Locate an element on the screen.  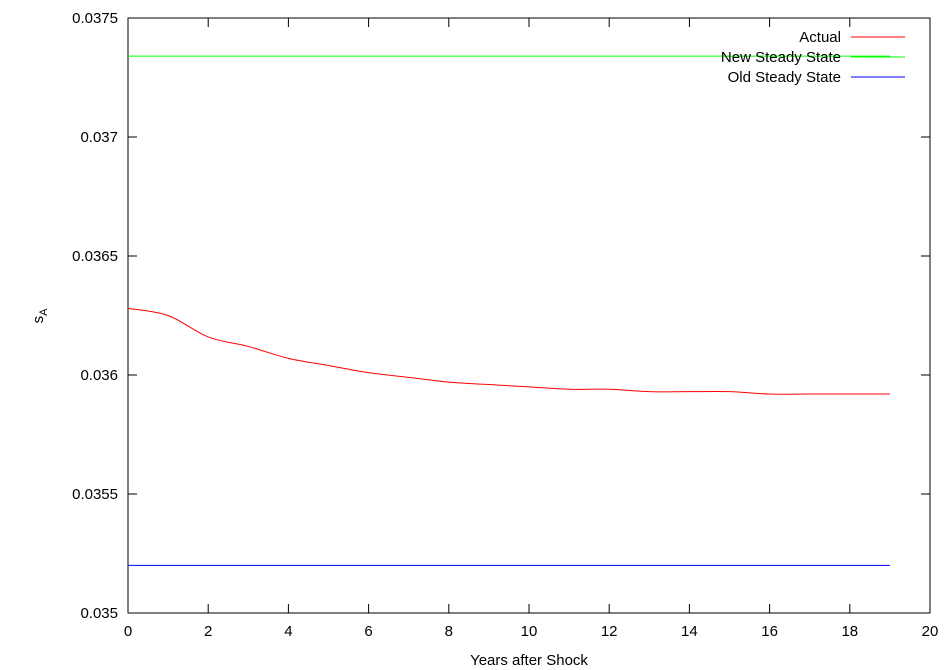
x-tick-label: 6 is located at coordinates (368, 631).